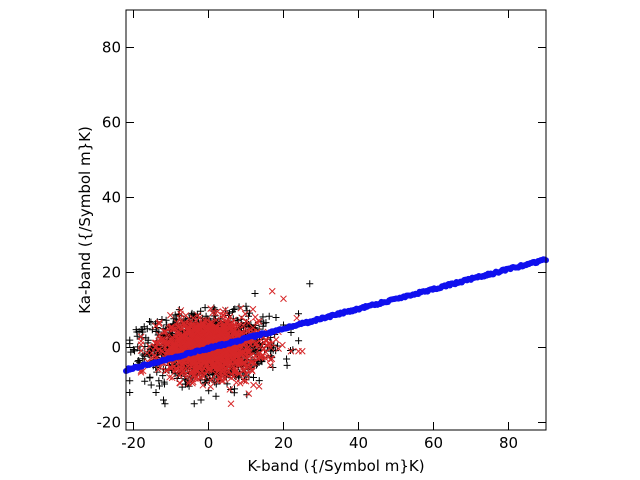 The image size is (640, 480). What do you see at coordinates (209, 443) in the screenshot?
I see `x-tick-label: 0` at bounding box center [209, 443].